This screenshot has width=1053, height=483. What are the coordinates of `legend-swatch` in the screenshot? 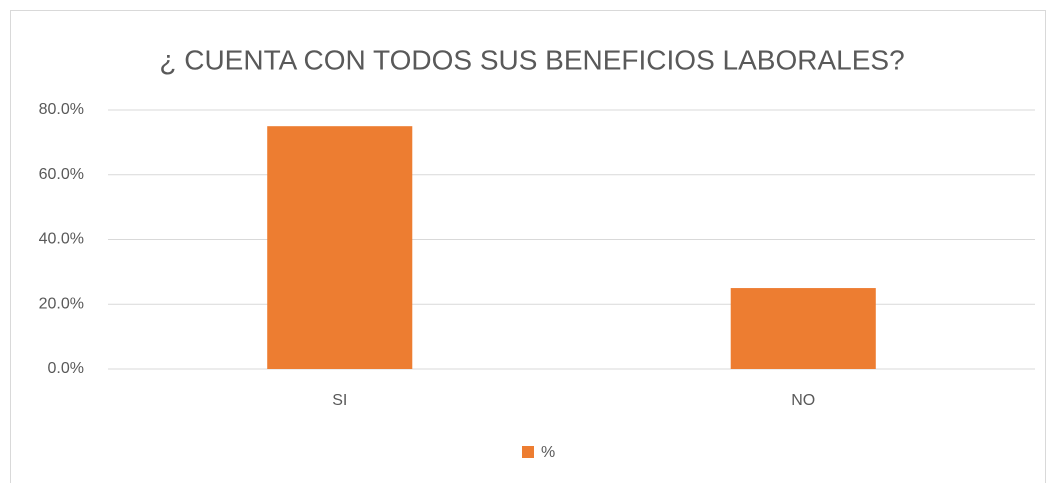 It's located at (528, 452).